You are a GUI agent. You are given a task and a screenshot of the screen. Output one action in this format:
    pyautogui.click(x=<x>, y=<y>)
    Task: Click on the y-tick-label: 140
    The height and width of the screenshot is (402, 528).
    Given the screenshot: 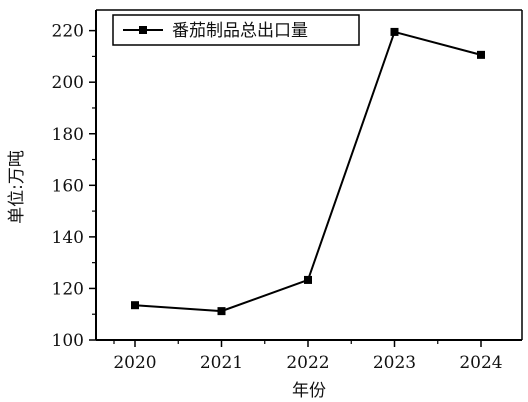 What is the action you would take?
    pyautogui.click(x=68, y=238)
    